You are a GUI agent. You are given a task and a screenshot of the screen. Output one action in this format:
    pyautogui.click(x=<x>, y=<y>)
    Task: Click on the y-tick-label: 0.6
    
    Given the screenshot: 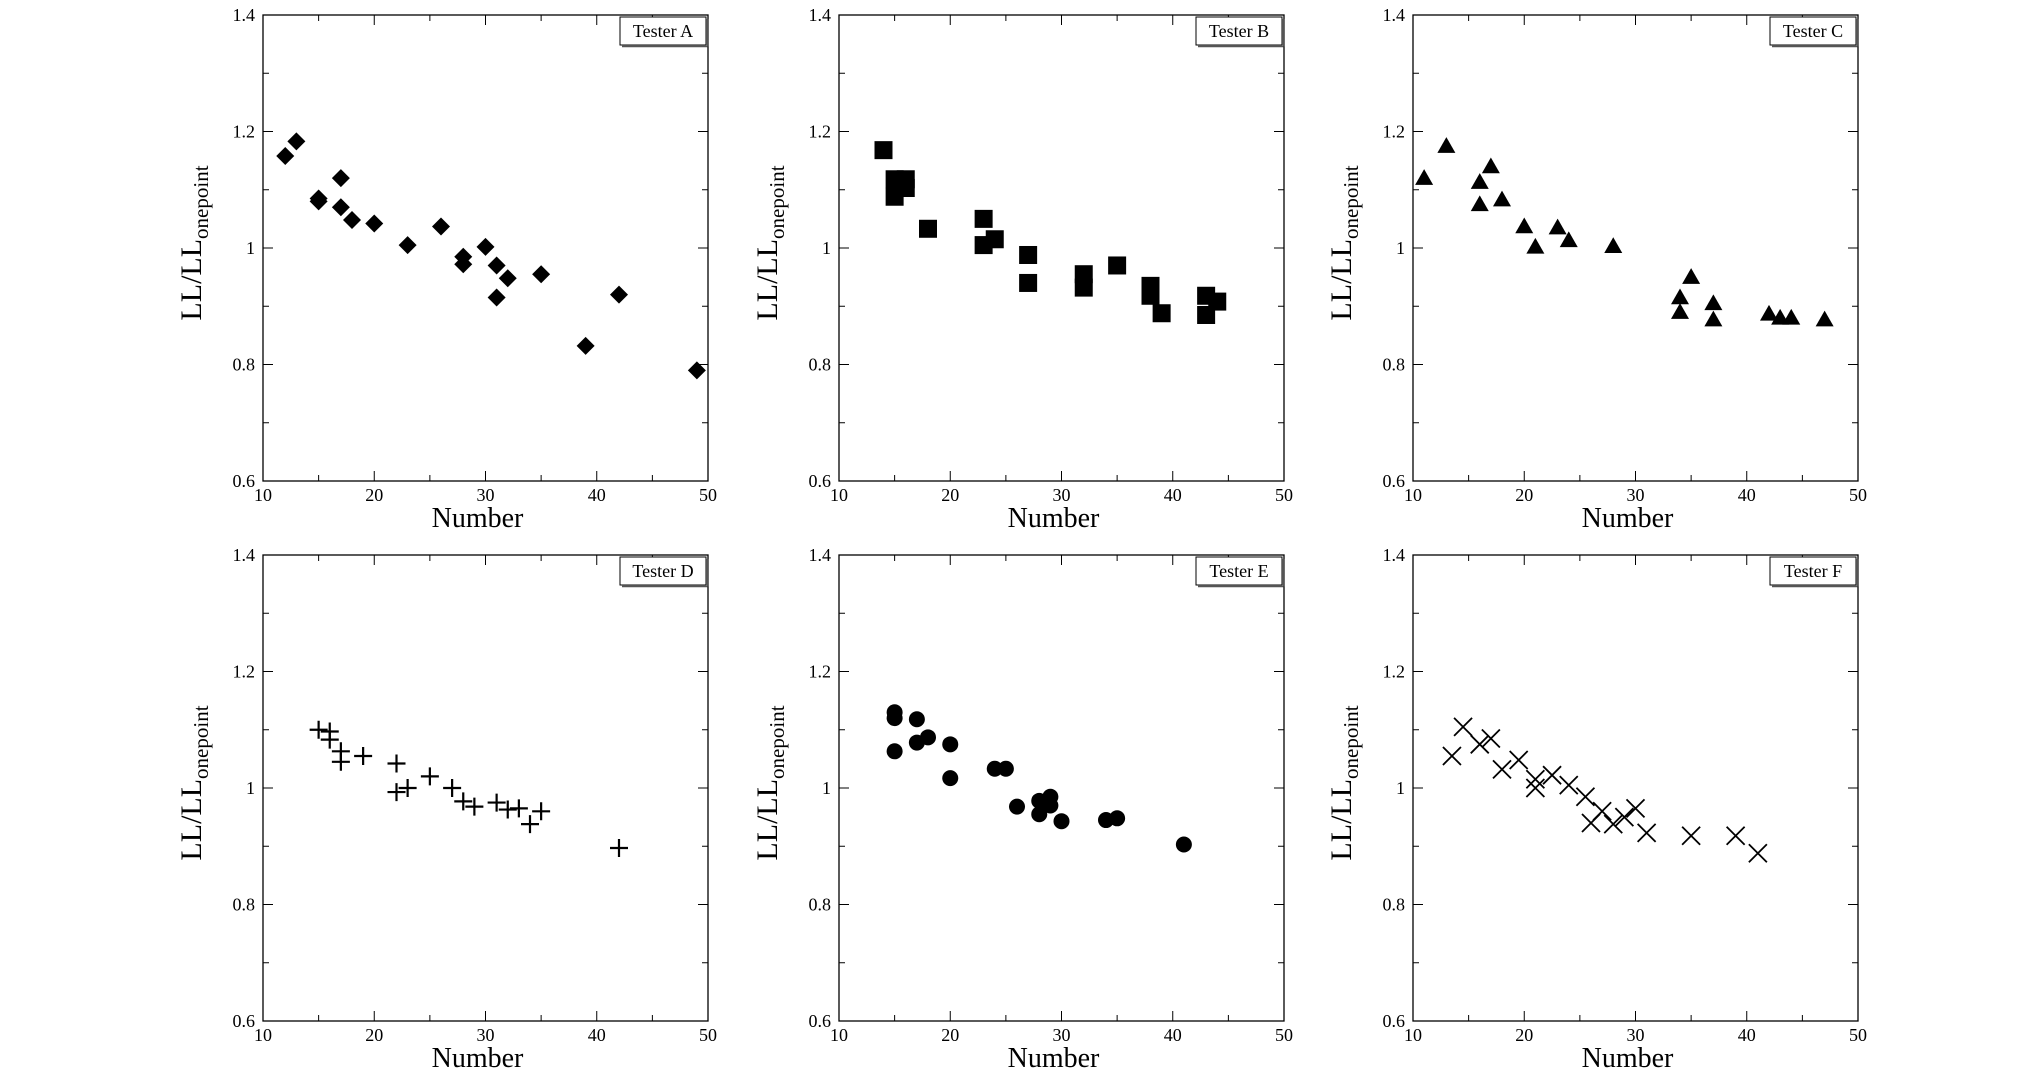 What is the action you would take?
    pyautogui.click(x=1394, y=1021)
    